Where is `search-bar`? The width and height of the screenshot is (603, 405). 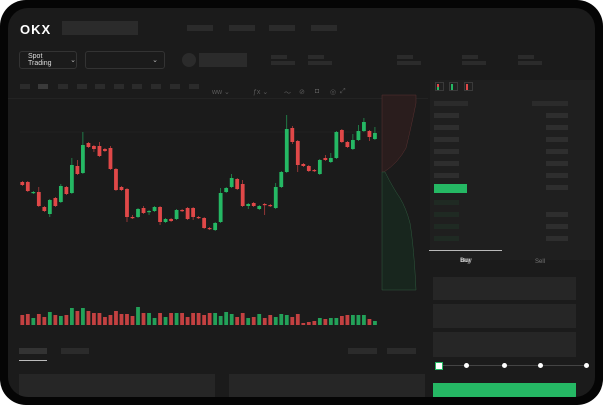
search-bar is located at coordinates (100, 28).